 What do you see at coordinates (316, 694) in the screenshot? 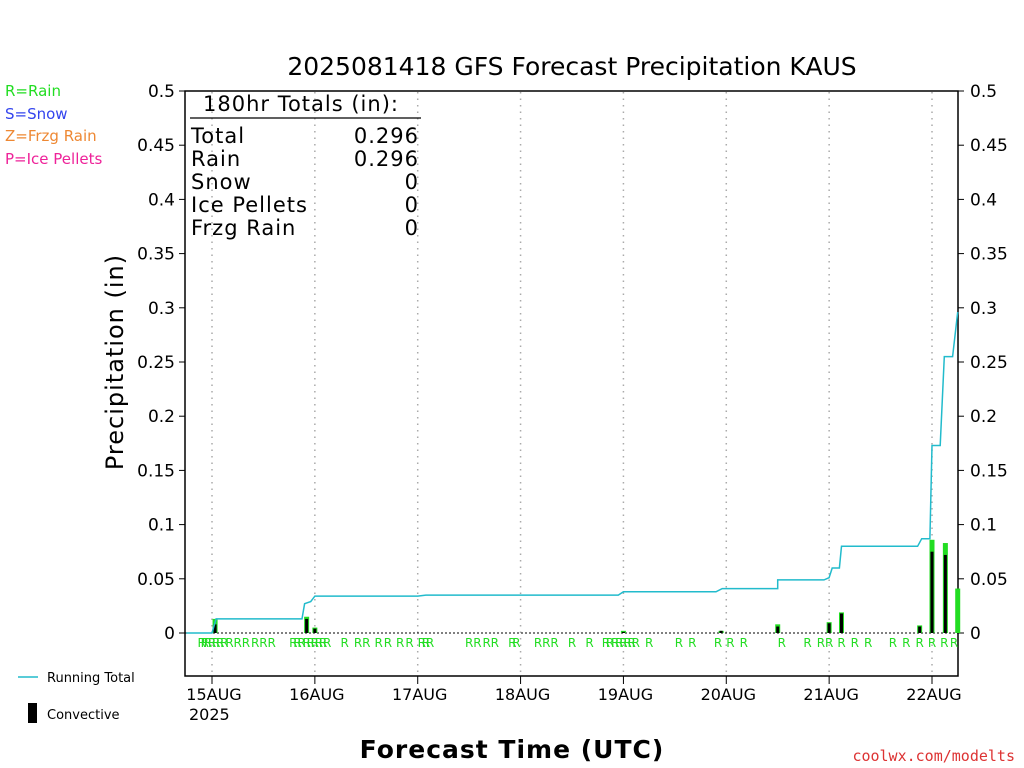
I see `x-tick-label: 16AUG` at bounding box center [316, 694].